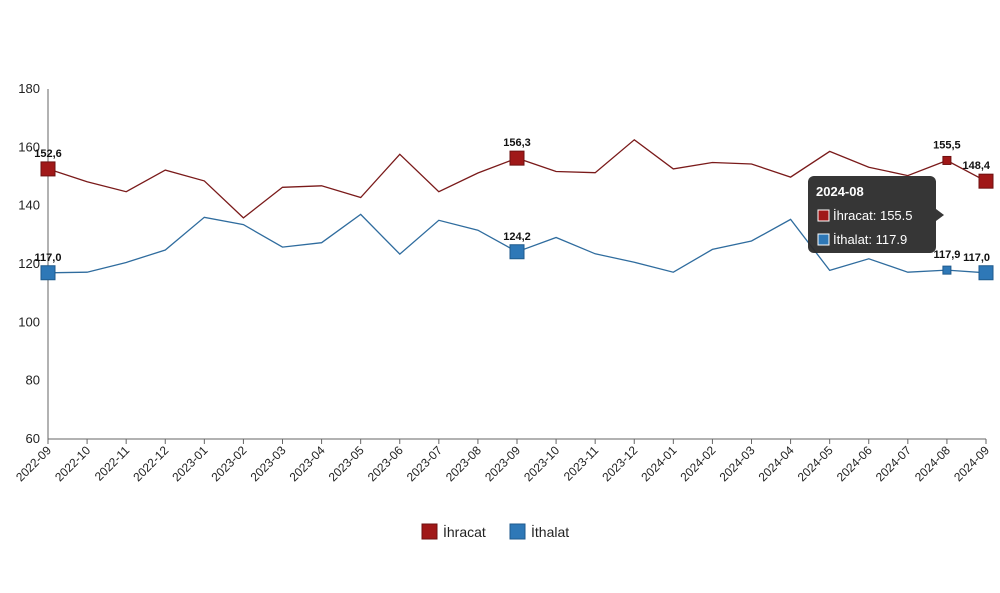 Image resolution: width=1000 pixels, height=593 pixels. What do you see at coordinates (495, 531) in the screenshot?
I see `legend: İhracat İthalat` at bounding box center [495, 531].